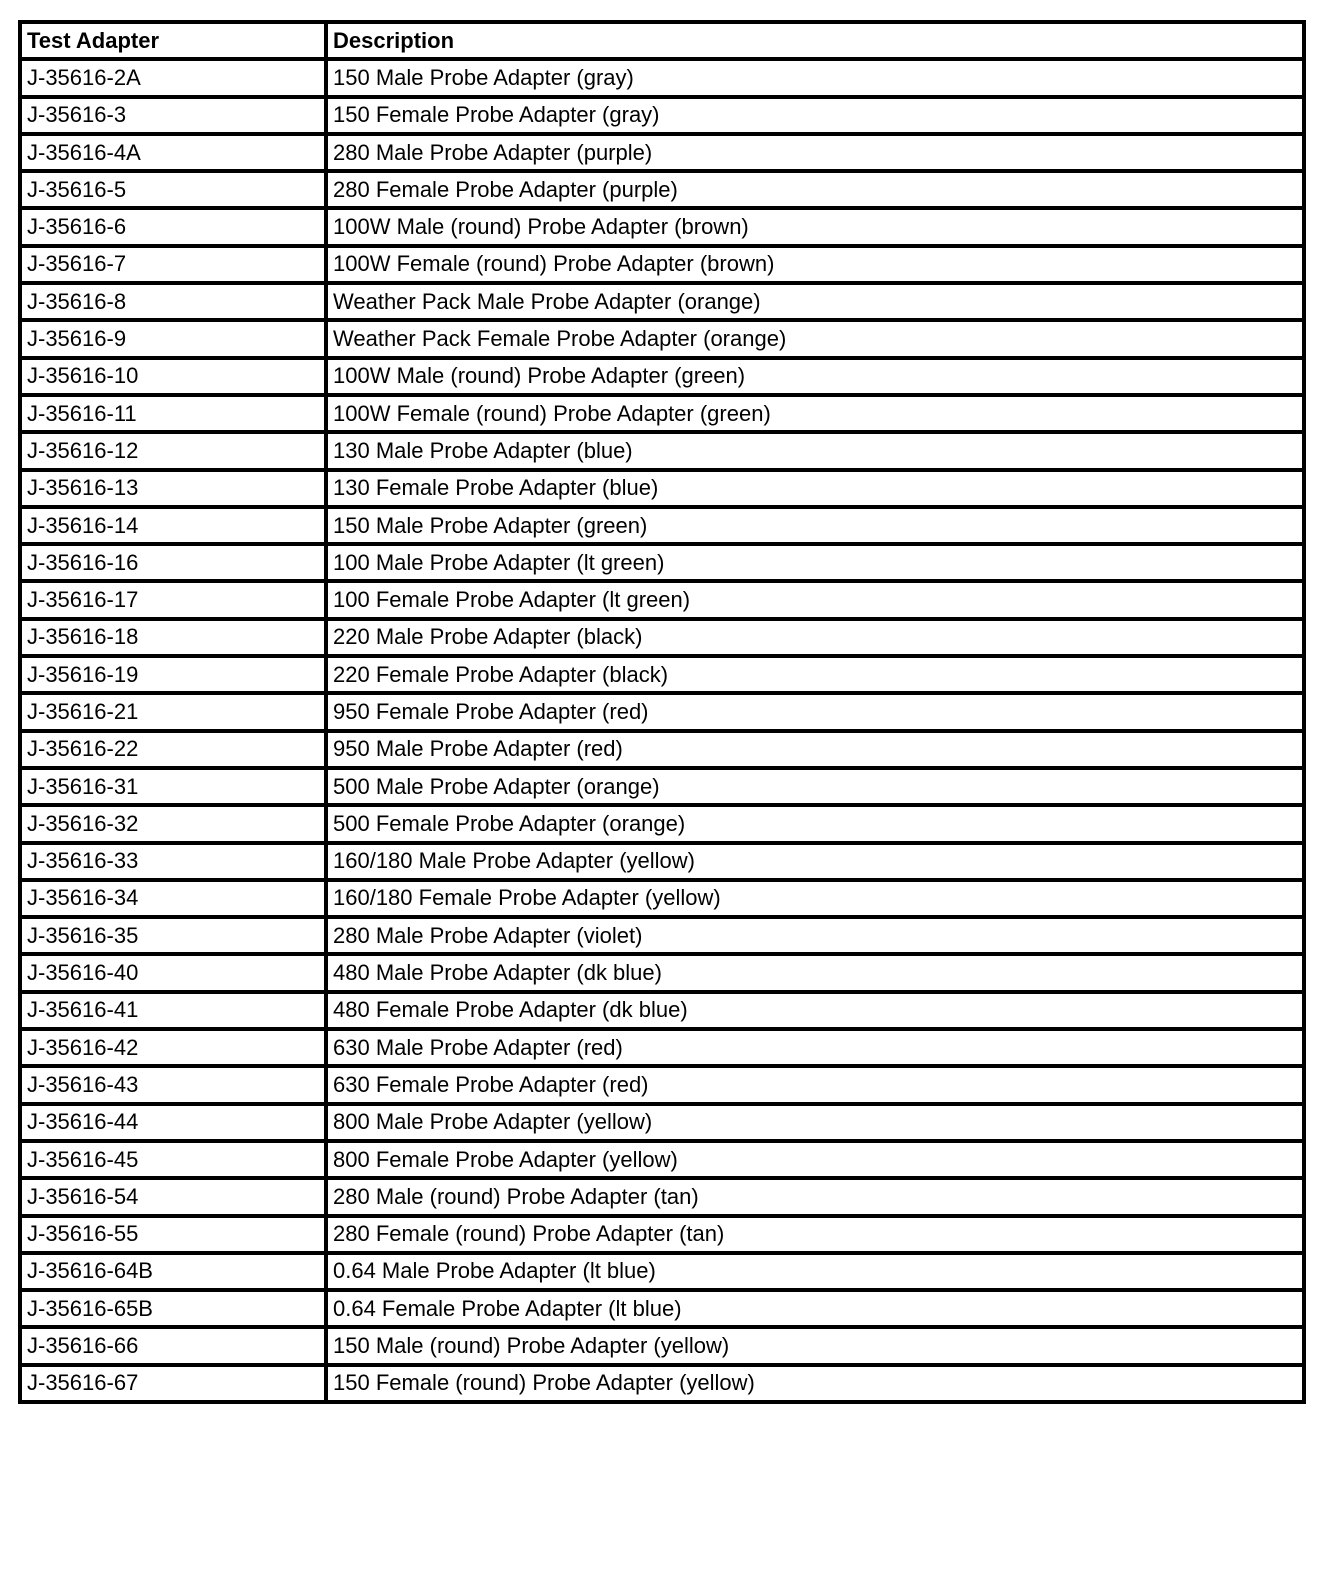  I want to click on adapter-cell: J-35616-43, so click(173, 1085).